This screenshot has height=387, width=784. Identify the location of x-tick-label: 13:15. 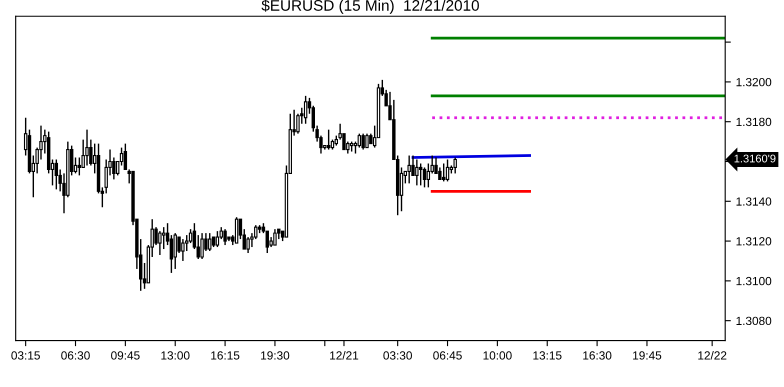
(547, 355).